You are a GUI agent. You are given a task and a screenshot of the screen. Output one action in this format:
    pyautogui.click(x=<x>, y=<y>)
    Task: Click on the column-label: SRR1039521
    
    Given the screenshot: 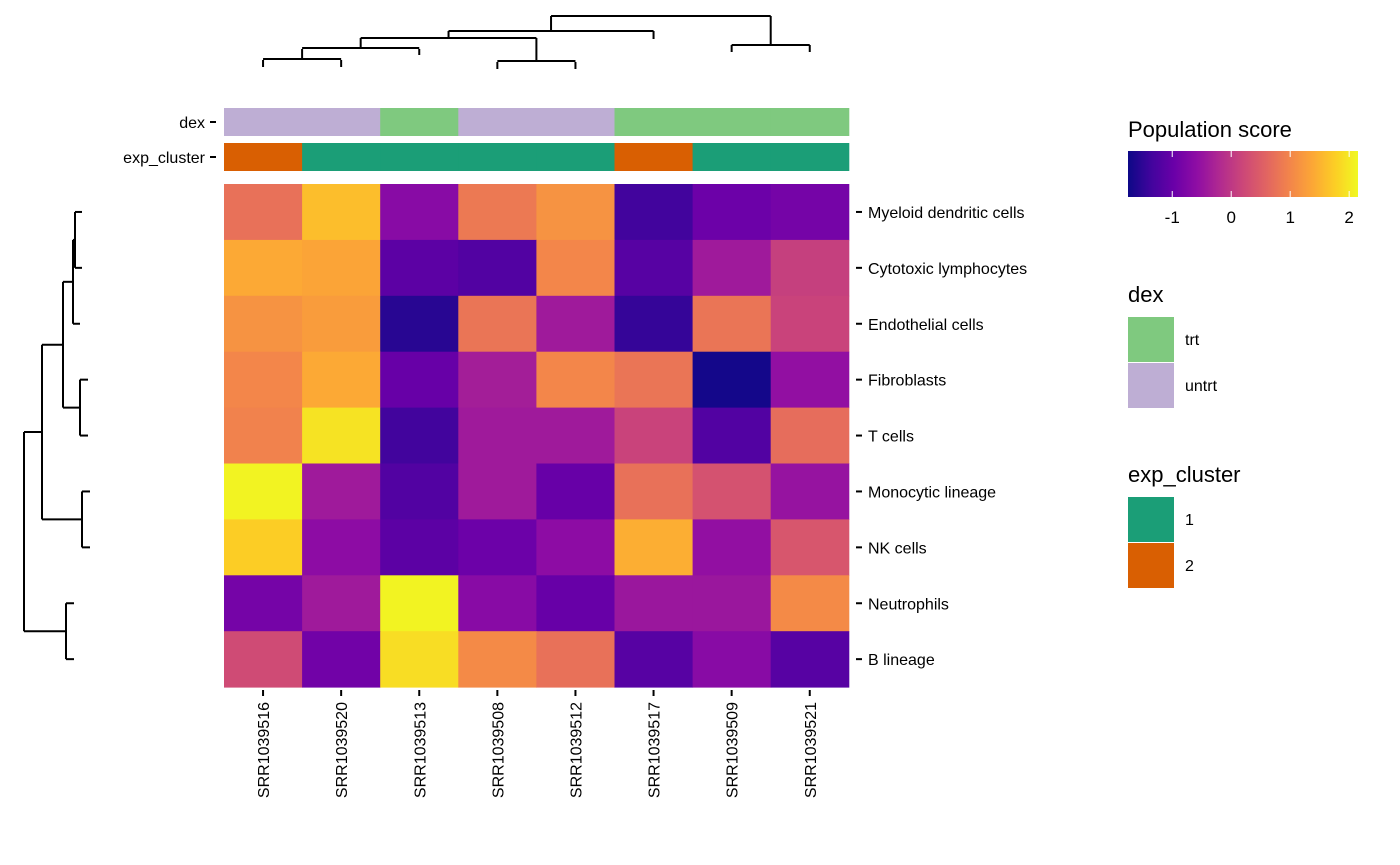 What is the action you would take?
    pyautogui.click(x=811, y=750)
    